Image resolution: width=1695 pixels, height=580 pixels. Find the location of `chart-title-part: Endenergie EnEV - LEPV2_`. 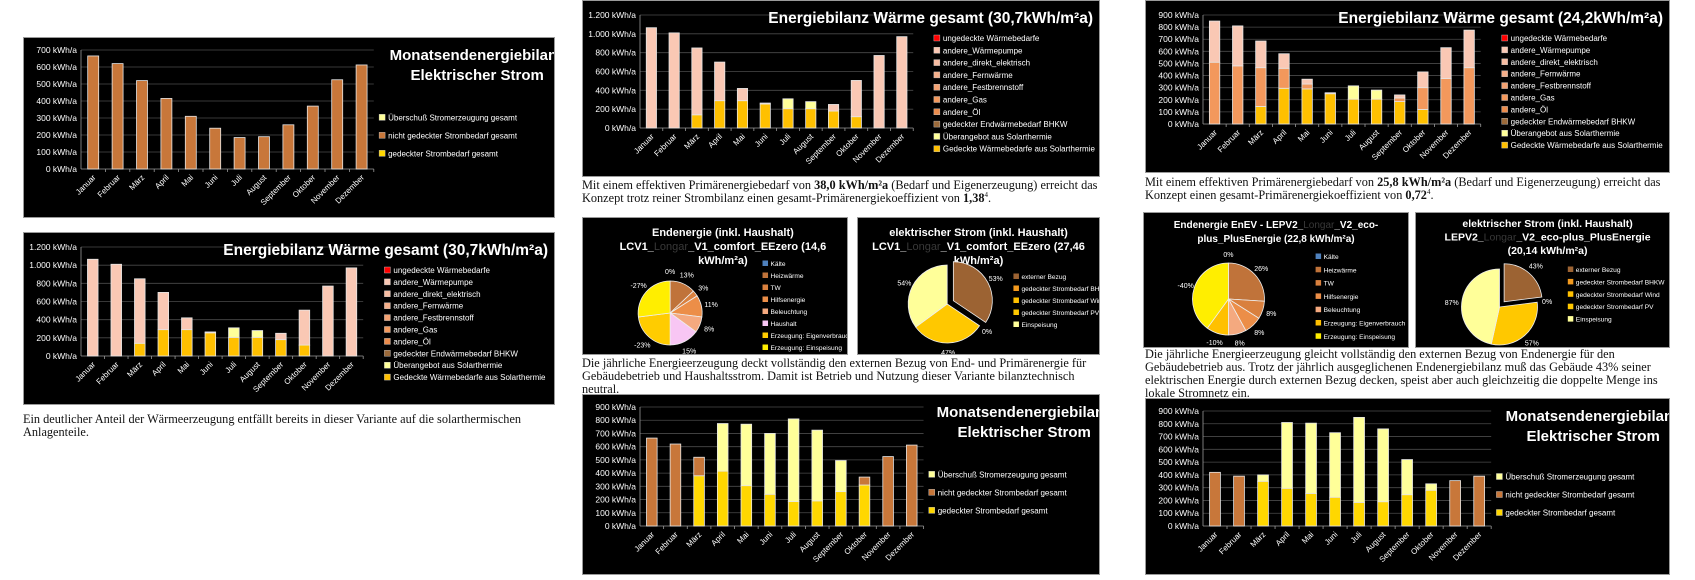

chart-title-part: Endenergie EnEV - LEPV2_ is located at coordinates (1239, 225).